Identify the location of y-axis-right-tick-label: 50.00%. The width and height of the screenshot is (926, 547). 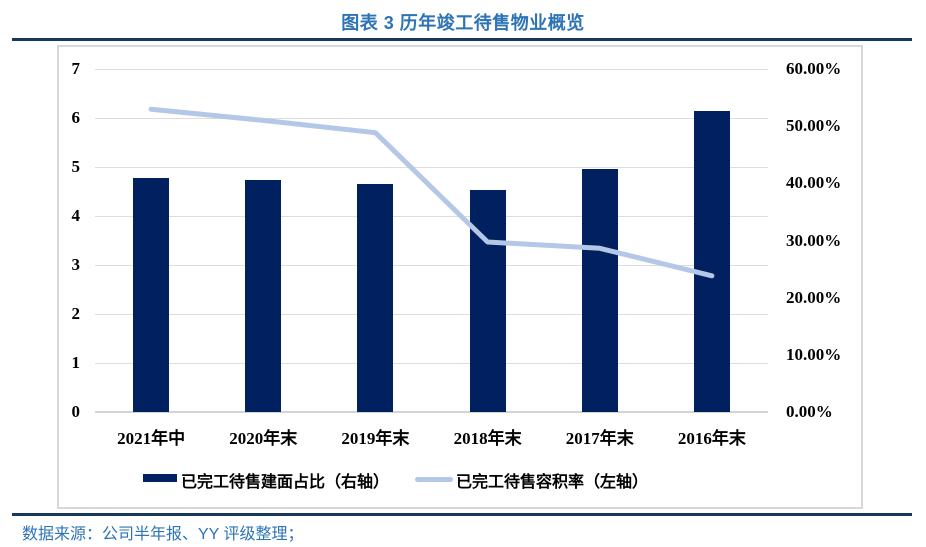
(814, 126).